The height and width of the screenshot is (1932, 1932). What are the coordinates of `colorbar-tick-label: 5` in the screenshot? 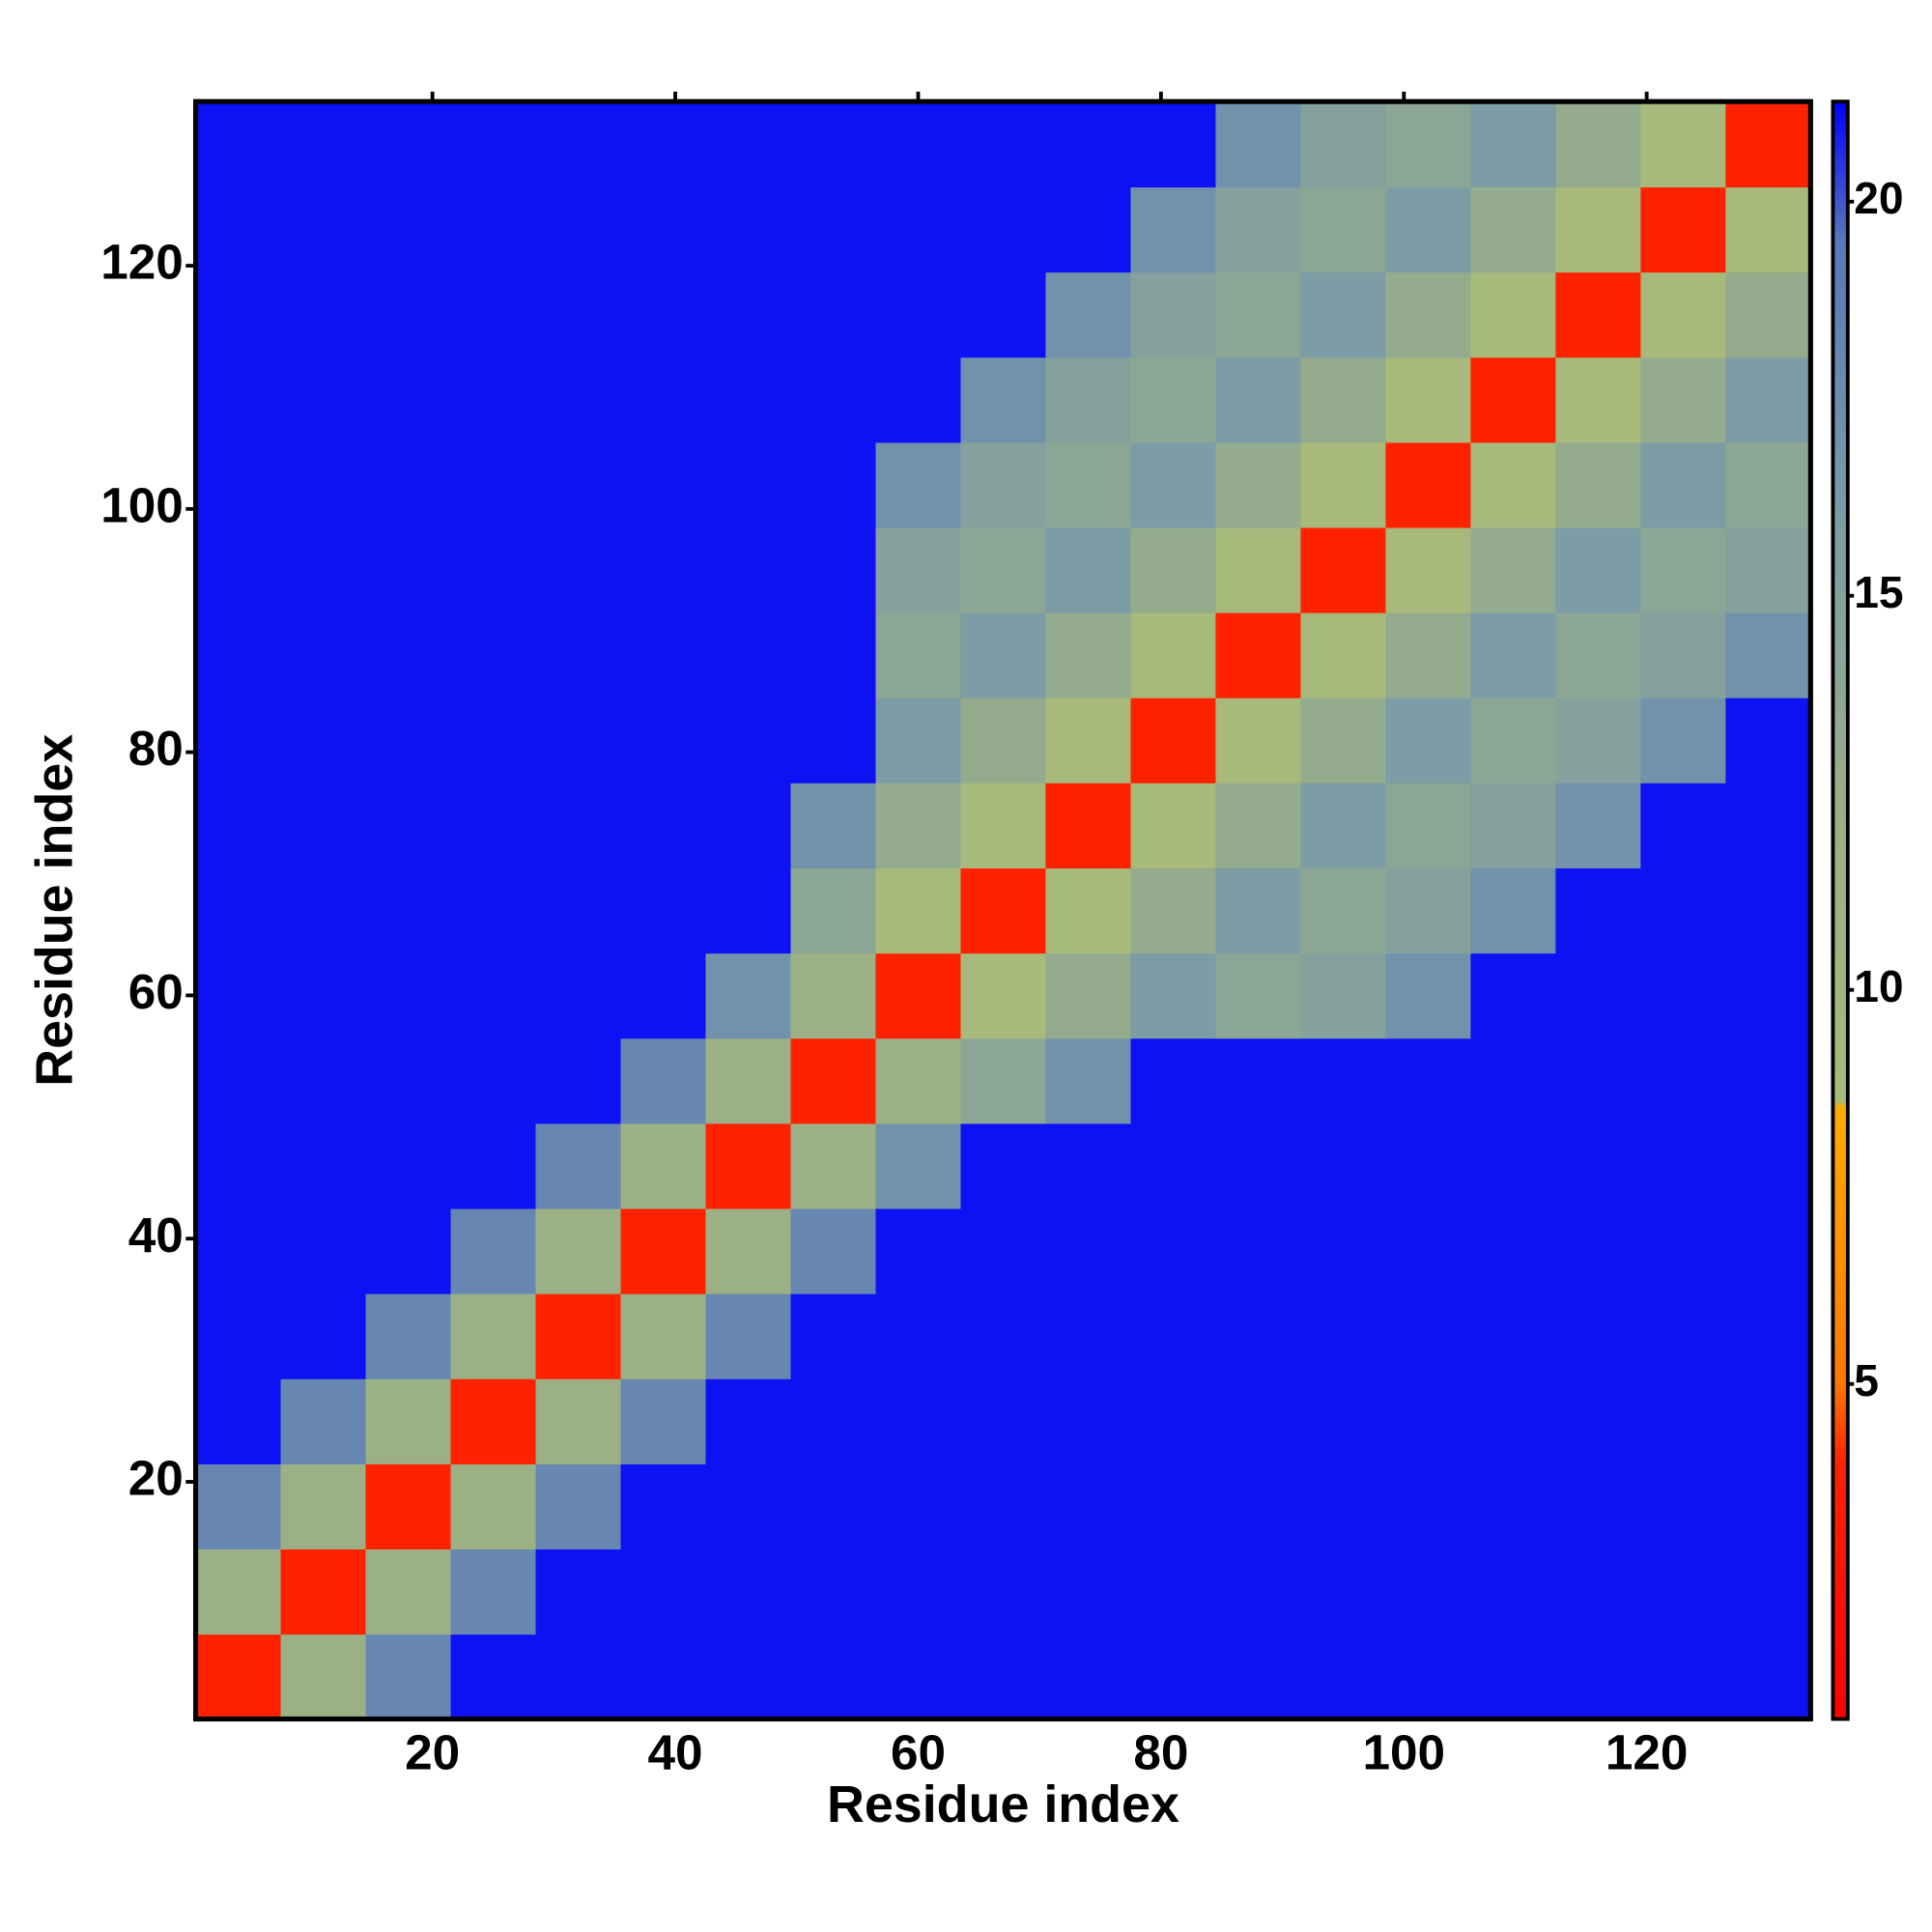 It's located at (1866, 1380).